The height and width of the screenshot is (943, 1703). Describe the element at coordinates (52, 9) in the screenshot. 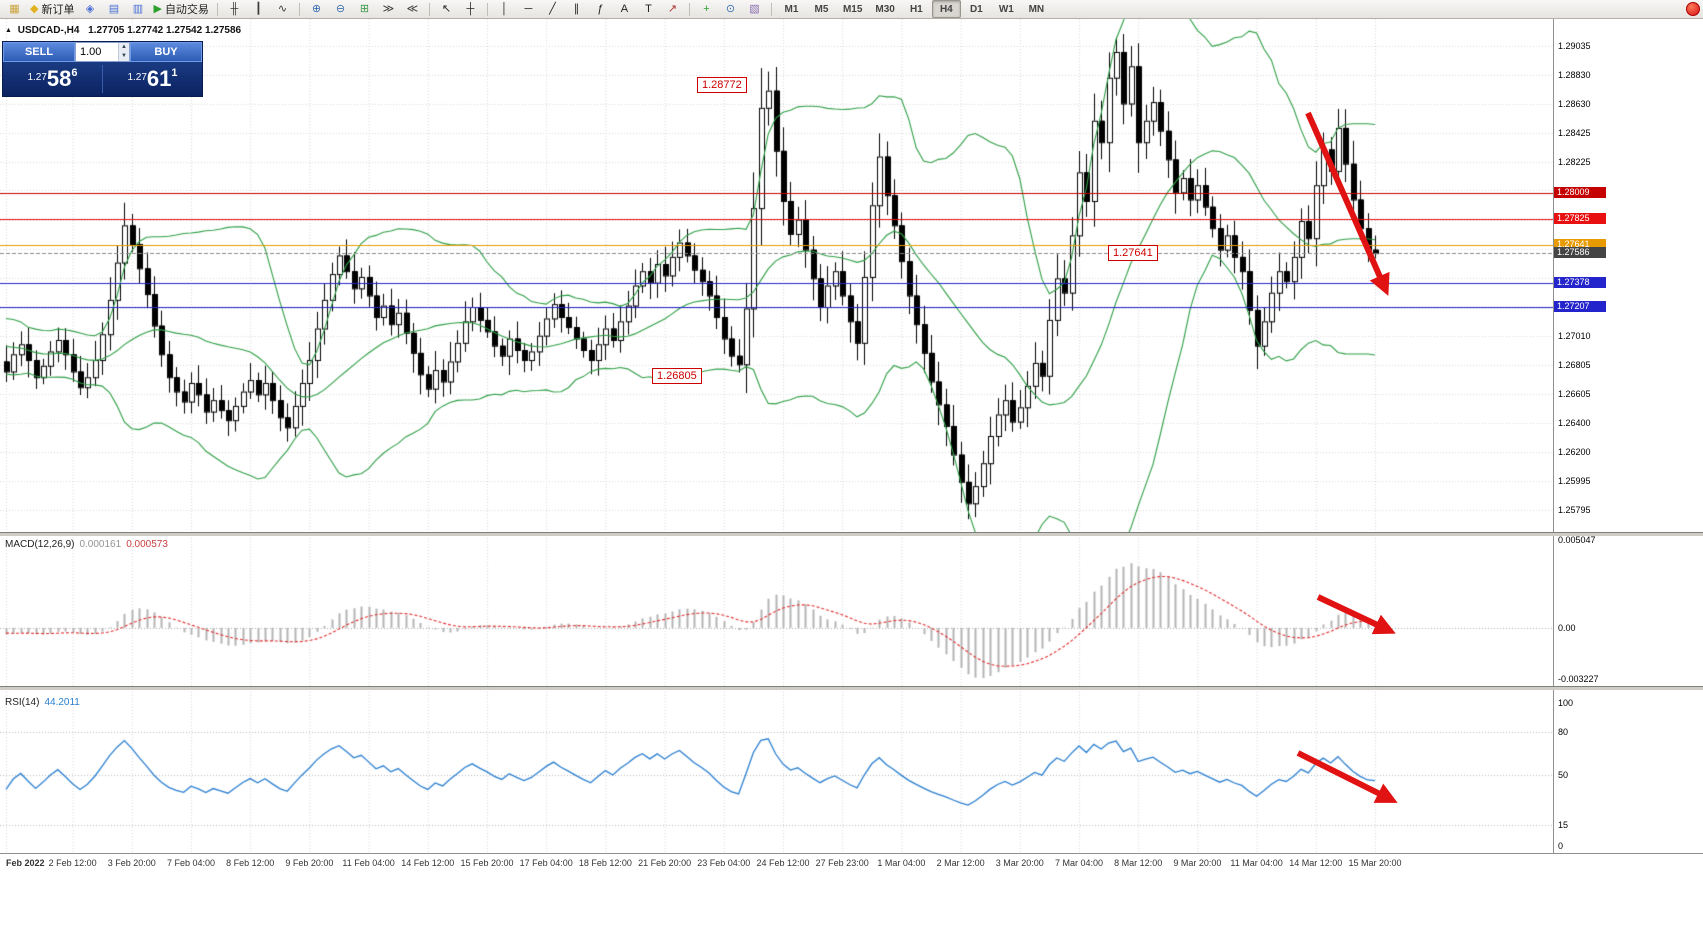

I see `new-order-button: ◆ 新订单` at that location.